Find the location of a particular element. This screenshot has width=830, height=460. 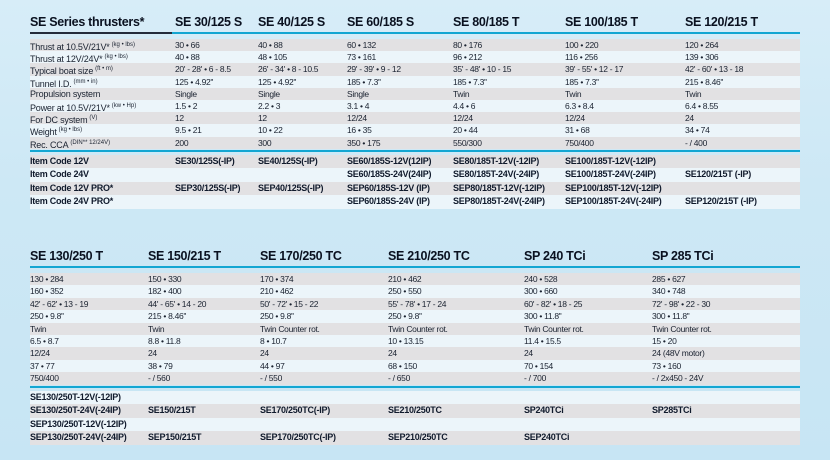

item-code-value: SEP240TCi is located at coordinates (547, 437).